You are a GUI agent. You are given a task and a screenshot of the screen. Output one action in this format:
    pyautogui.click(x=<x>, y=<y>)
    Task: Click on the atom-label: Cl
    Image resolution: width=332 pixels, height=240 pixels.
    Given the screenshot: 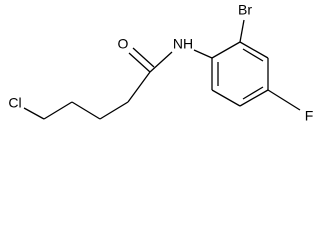 What is the action you would take?
    pyautogui.click(x=14, y=103)
    